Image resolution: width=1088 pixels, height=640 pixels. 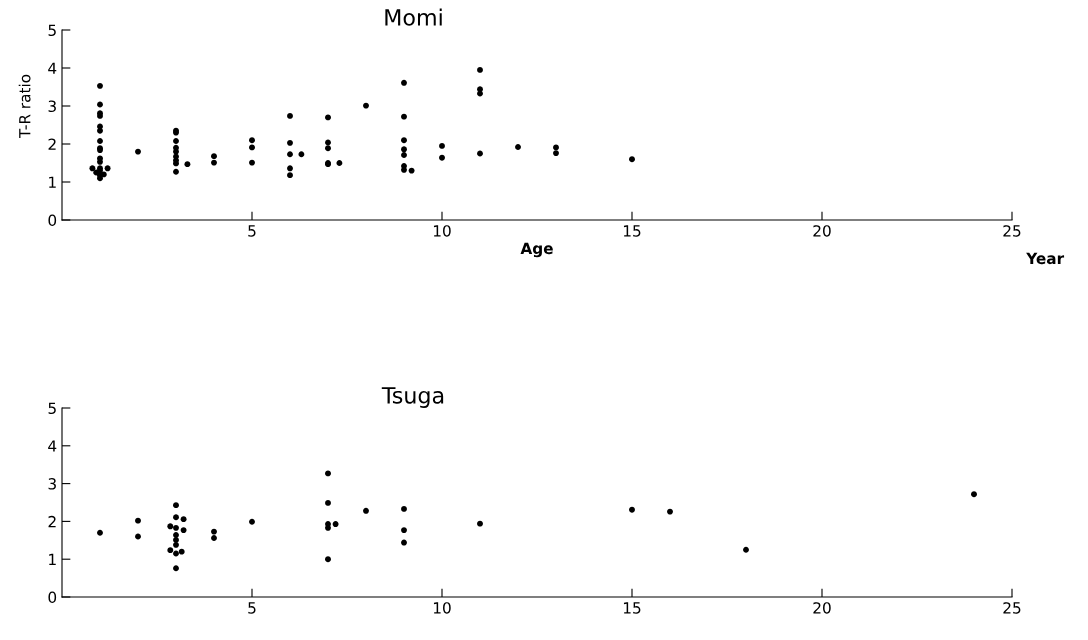 I want to click on x-axis-title: Age, so click(x=536, y=250).